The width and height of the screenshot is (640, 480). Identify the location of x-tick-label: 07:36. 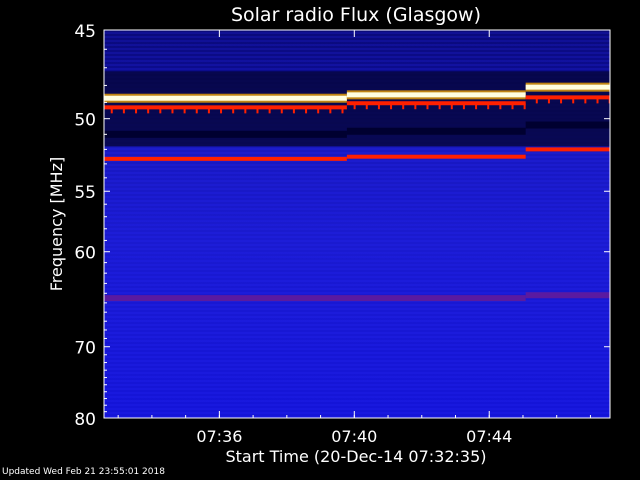
(219, 436).